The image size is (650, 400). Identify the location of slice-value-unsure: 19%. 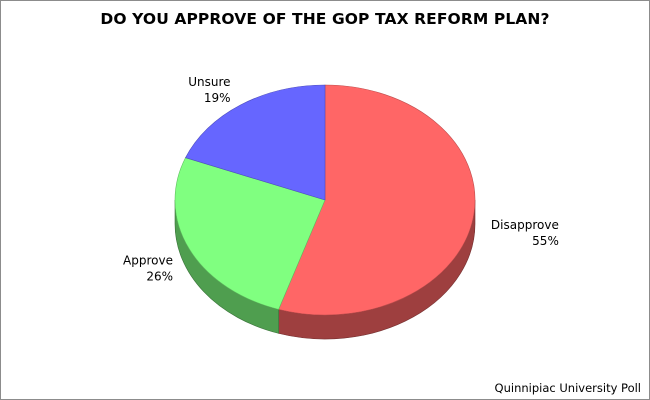
(217, 98).